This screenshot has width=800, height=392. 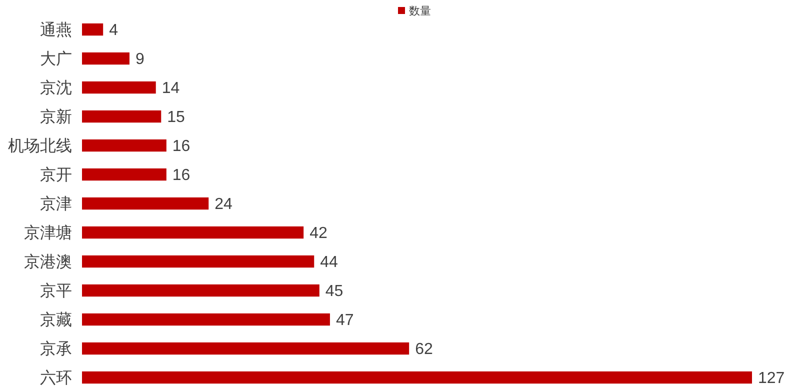 What do you see at coordinates (420, 12) in the screenshot?
I see `legend-label: 数量` at bounding box center [420, 12].